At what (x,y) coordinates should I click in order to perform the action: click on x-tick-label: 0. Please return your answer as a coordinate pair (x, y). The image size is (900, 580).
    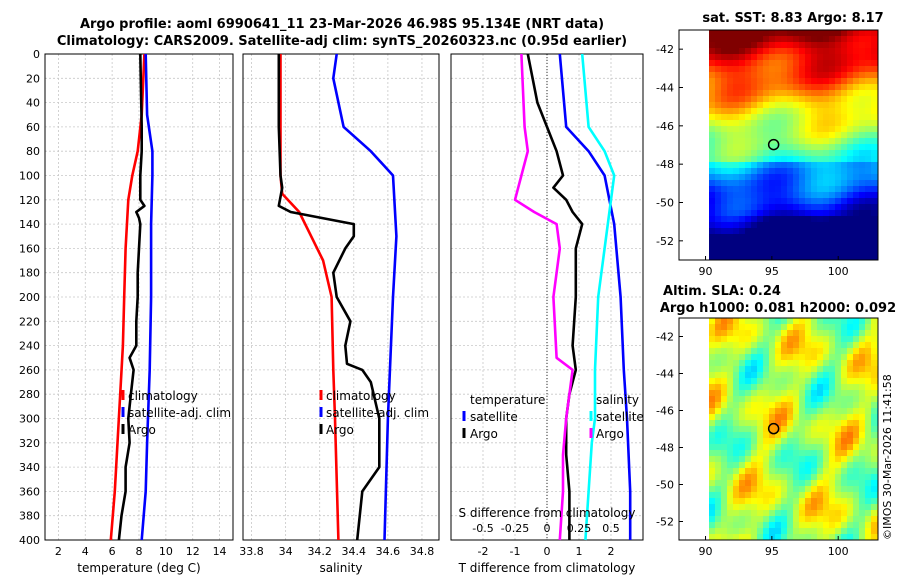
    Looking at the image, I should click on (547, 551).